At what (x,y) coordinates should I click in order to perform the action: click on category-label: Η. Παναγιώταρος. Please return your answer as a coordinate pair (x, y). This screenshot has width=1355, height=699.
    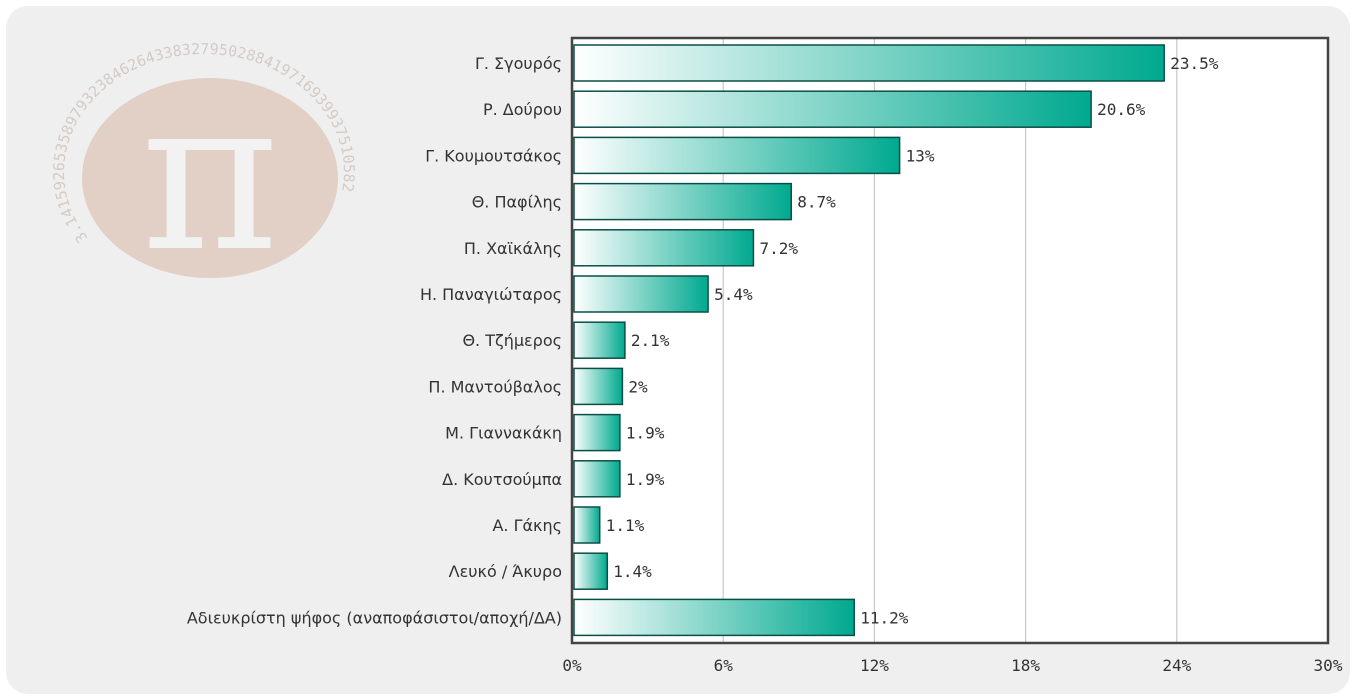
    Looking at the image, I should click on (491, 294).